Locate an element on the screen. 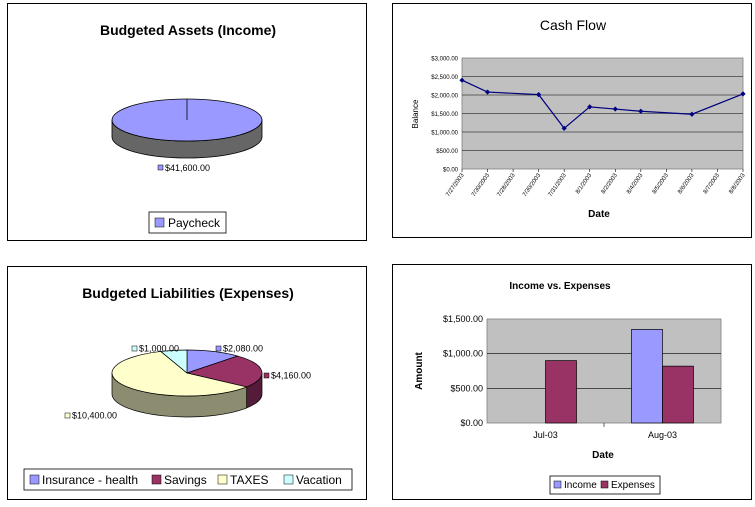 This screenshot has width=755, height=507. bar-x-label: Date is located at coordinates (603, 455).